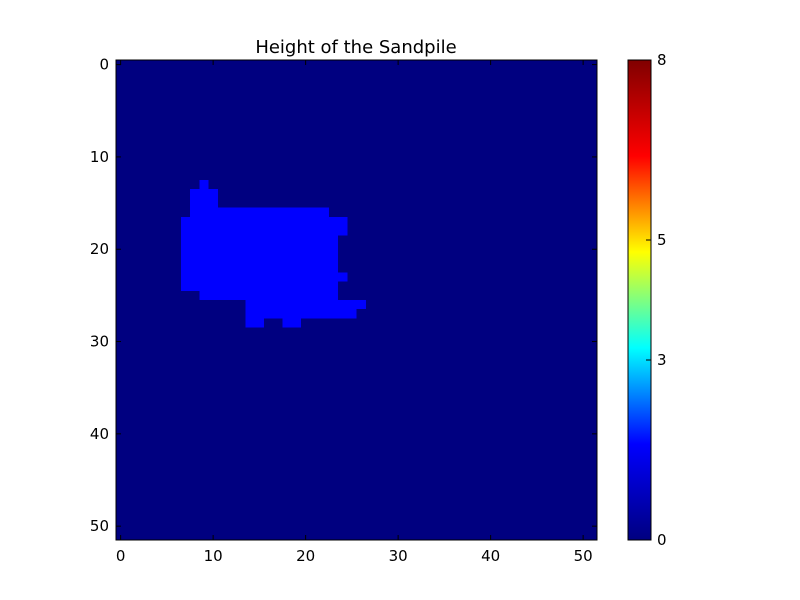 The image size is (800, 600). I want to click on x-tick-label: 50, so click(583, 556).